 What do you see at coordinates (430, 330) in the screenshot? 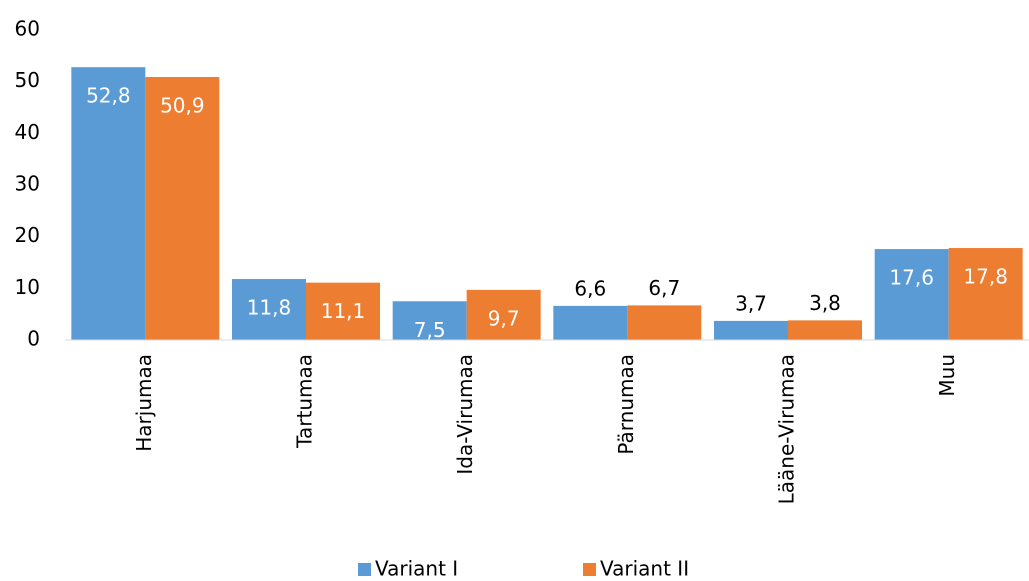
I see `data-label: 7,5` at bounding box center [430, 330].